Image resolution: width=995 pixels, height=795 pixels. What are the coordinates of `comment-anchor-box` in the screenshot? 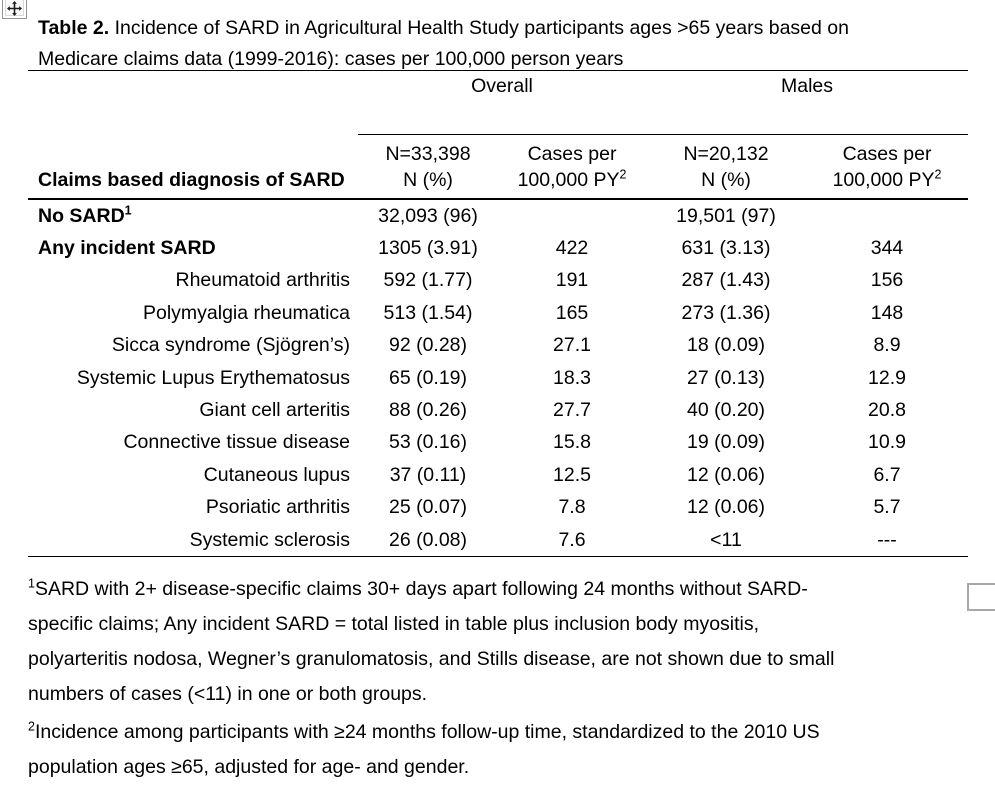 It's located at (981, 597).